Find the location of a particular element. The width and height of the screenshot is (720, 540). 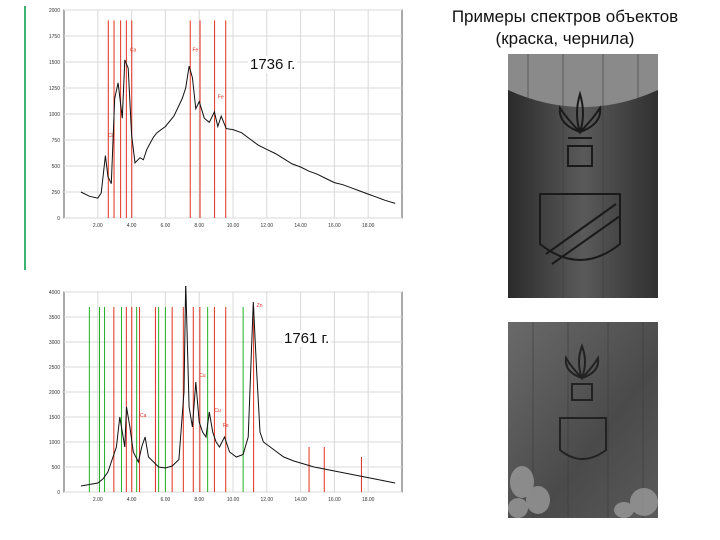

watermark-fleur-de-lis-shield-image is located at coordinates (583, 176).